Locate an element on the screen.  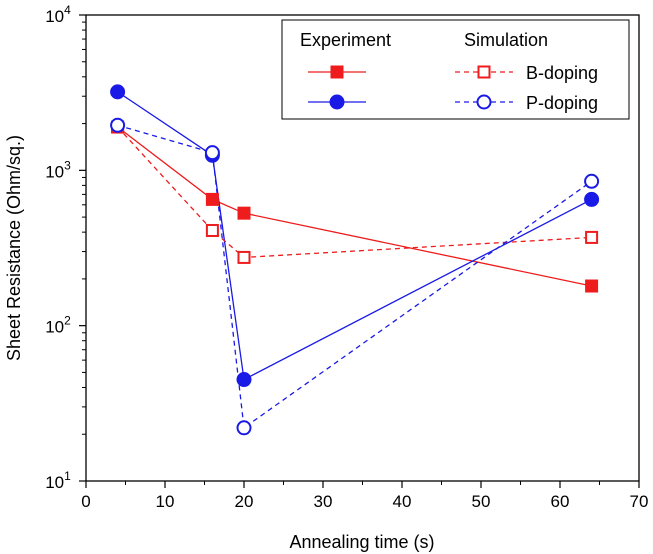
x-tick-label: 0 is located at coordinates (85, 501).